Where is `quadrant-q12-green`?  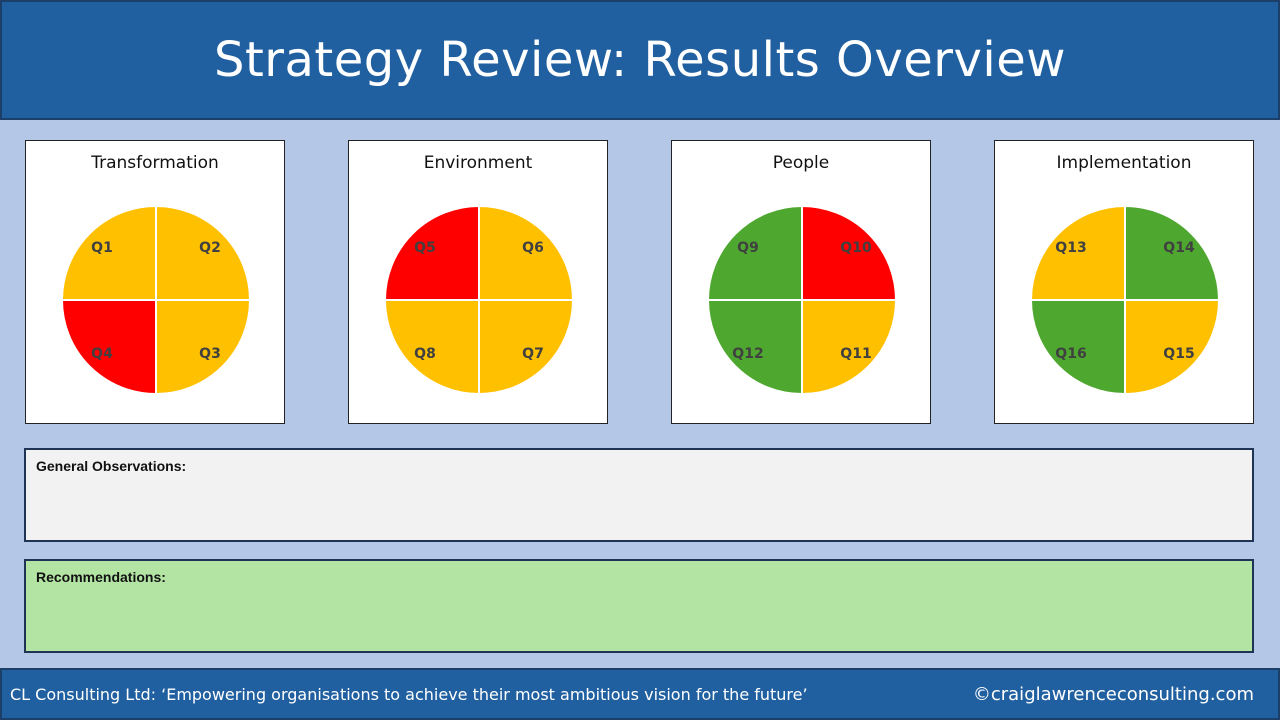
quadrant-q12-green is located at coordinates (754, 347).